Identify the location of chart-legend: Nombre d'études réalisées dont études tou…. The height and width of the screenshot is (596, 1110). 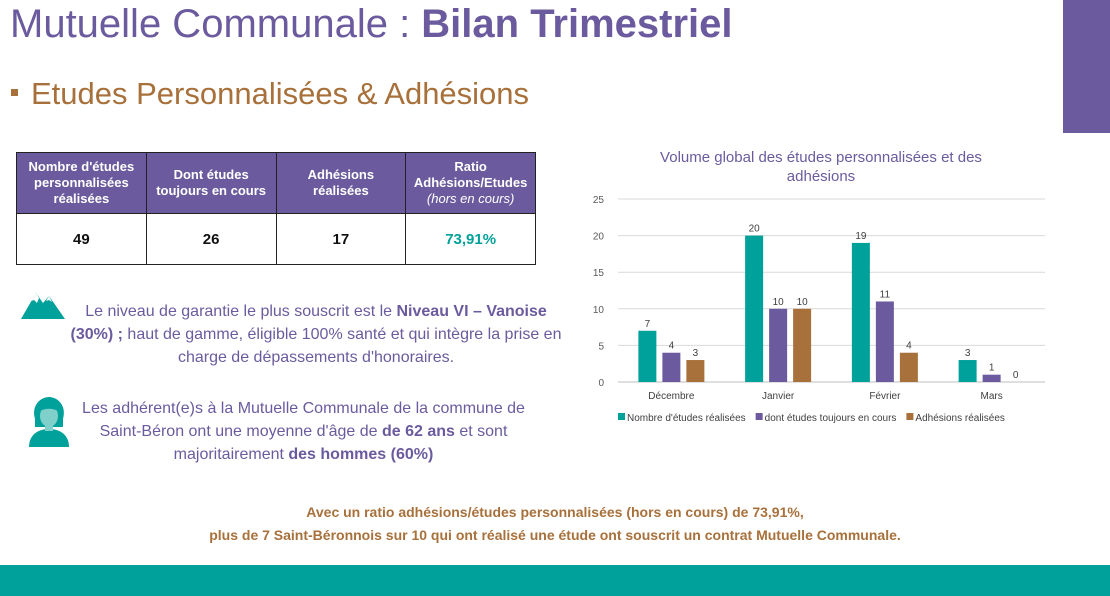
(811, 418).